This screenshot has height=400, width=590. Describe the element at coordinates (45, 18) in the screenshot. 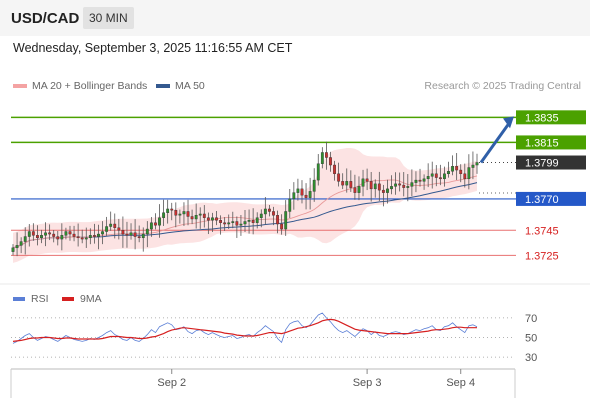

I see `currency-pair-title: USD/CAD` at that location.